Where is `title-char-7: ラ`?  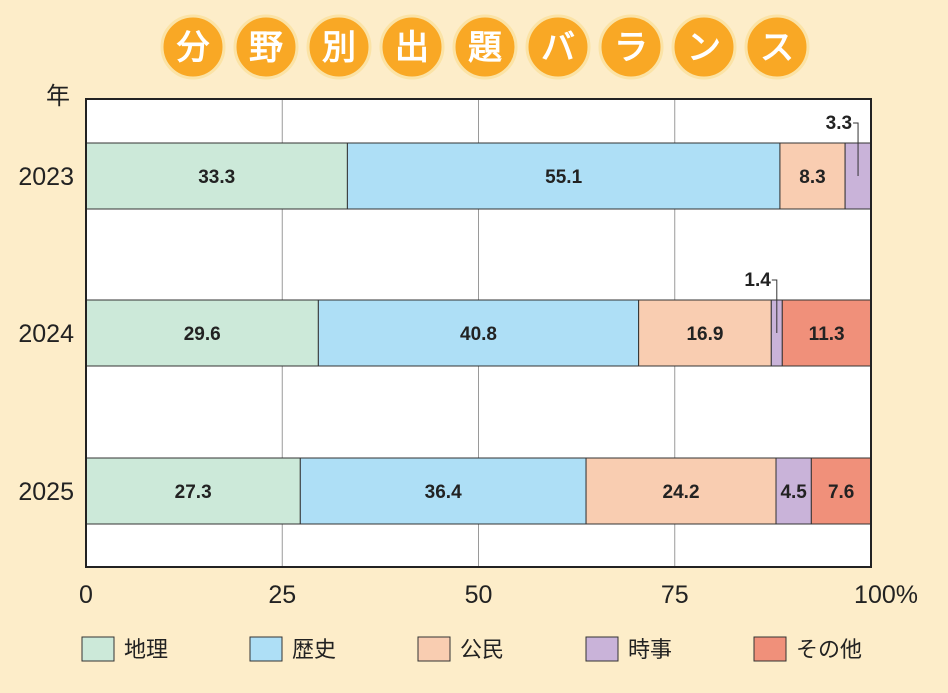
title-char-7: ラ is located at coordinates (631, 48).